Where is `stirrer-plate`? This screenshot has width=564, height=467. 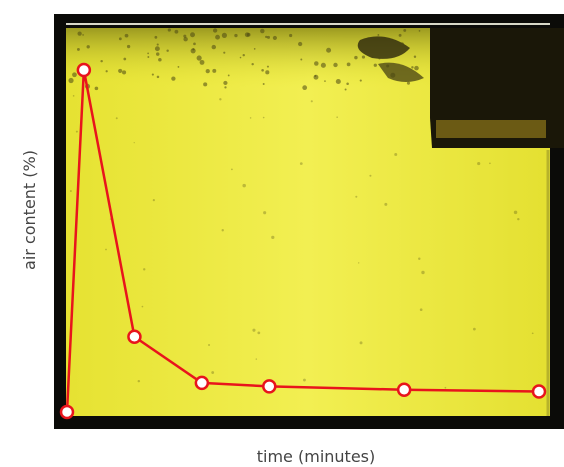 stirrer-plate is located at coordinates (491, 129).